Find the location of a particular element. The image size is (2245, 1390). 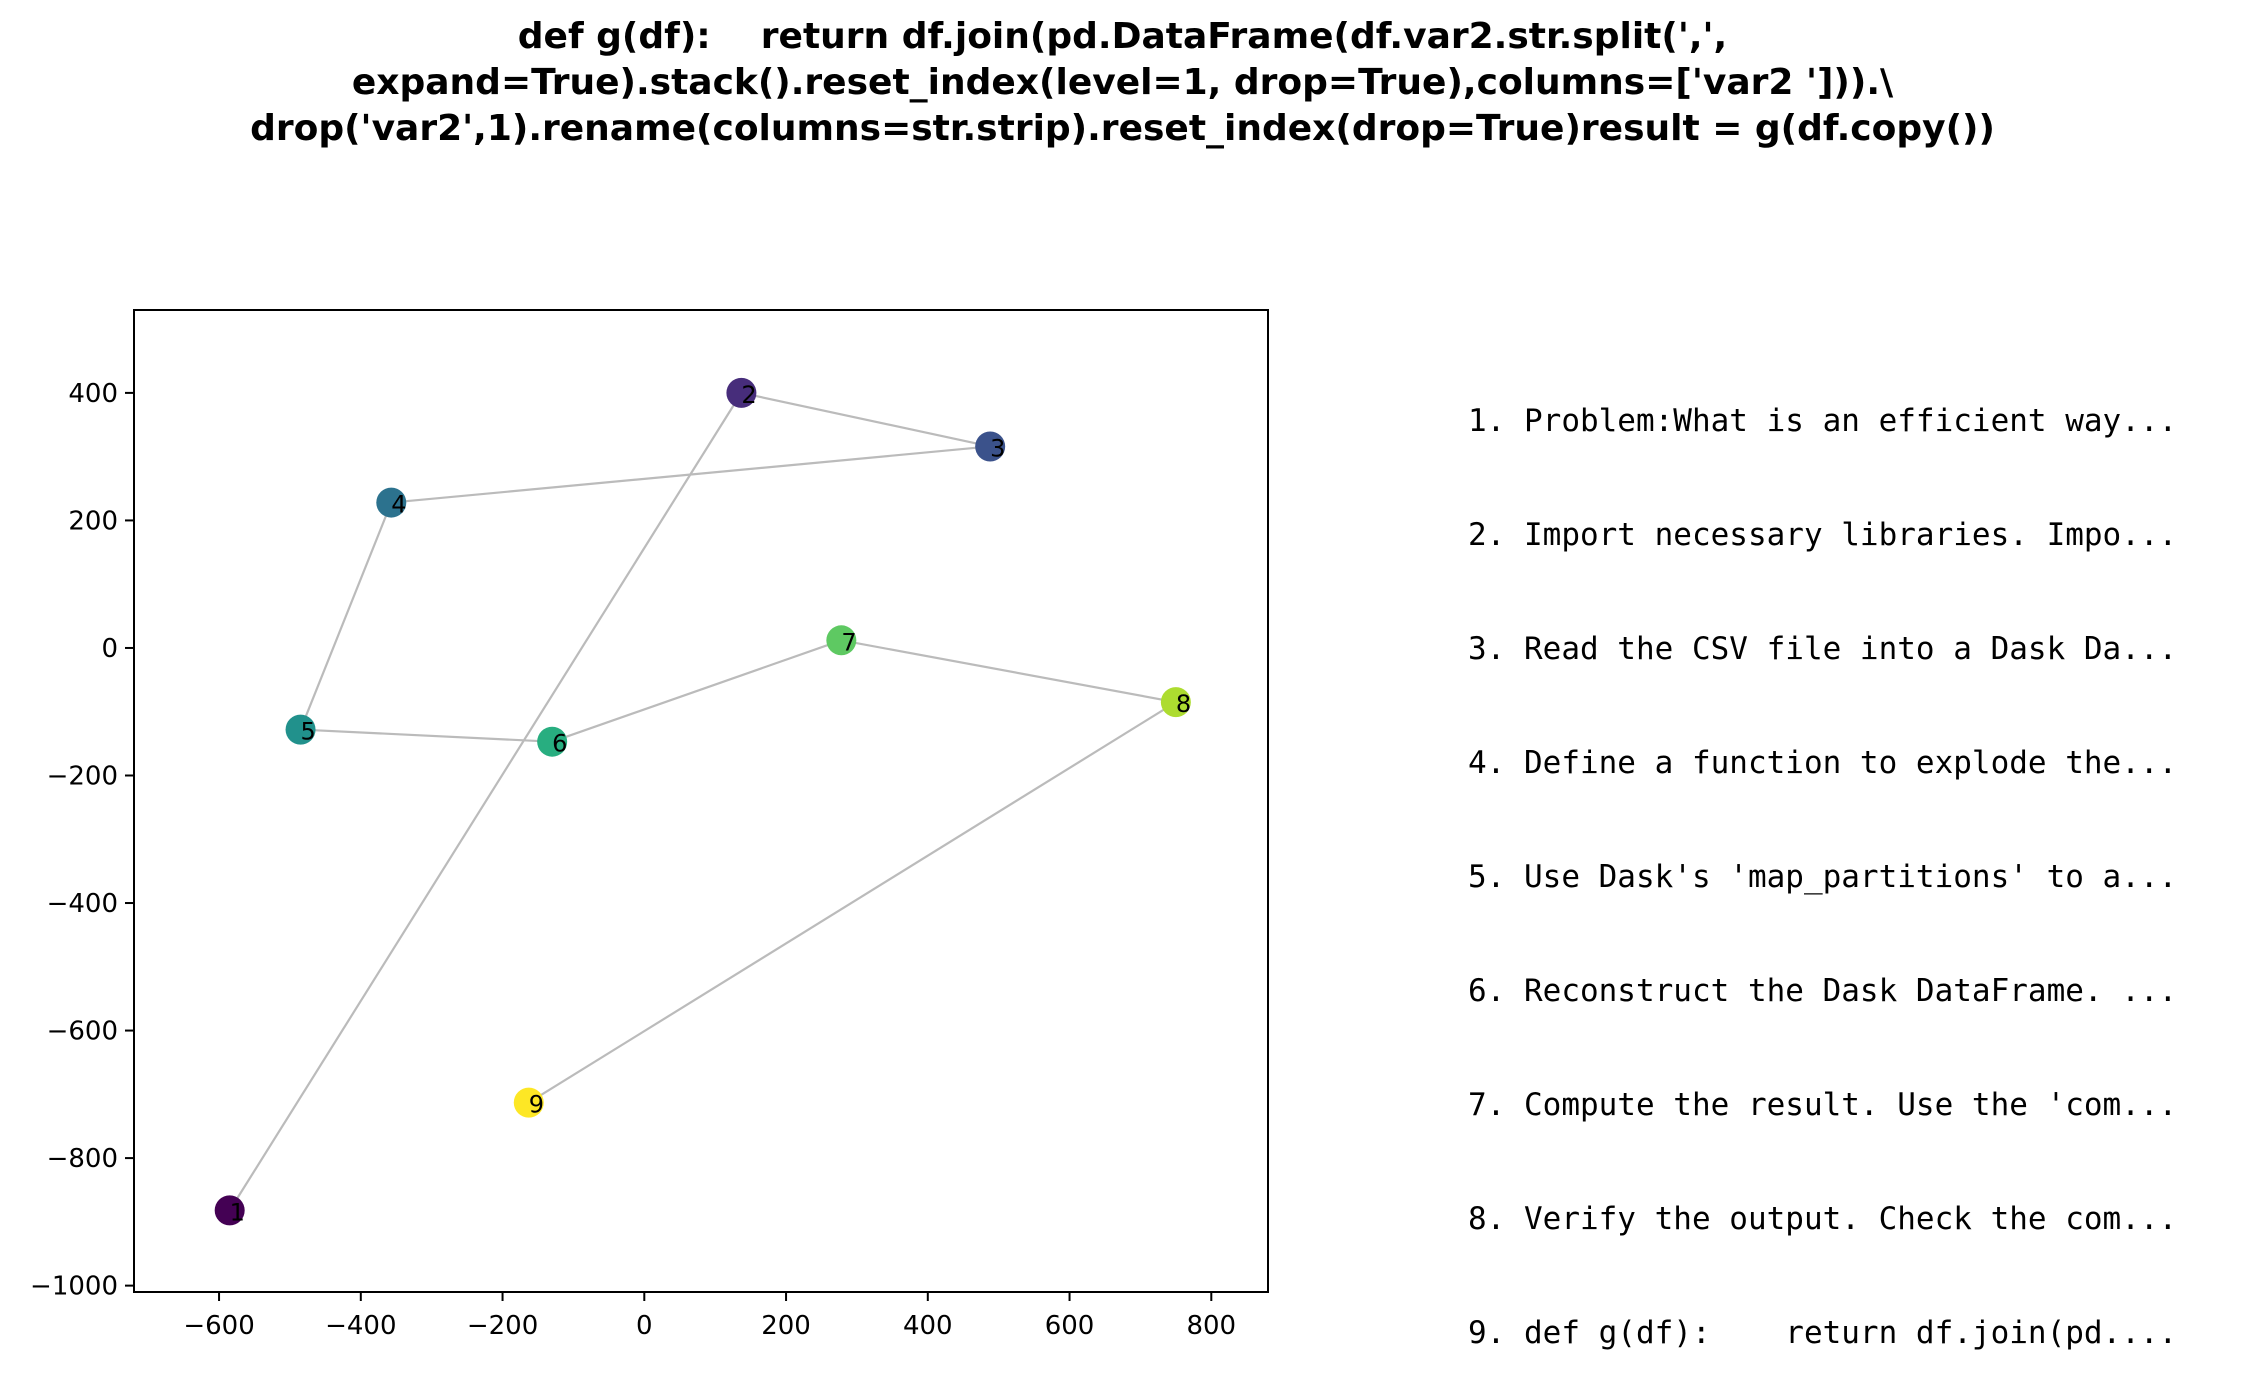

point-label: 5 is located at coordinates (308, 732).